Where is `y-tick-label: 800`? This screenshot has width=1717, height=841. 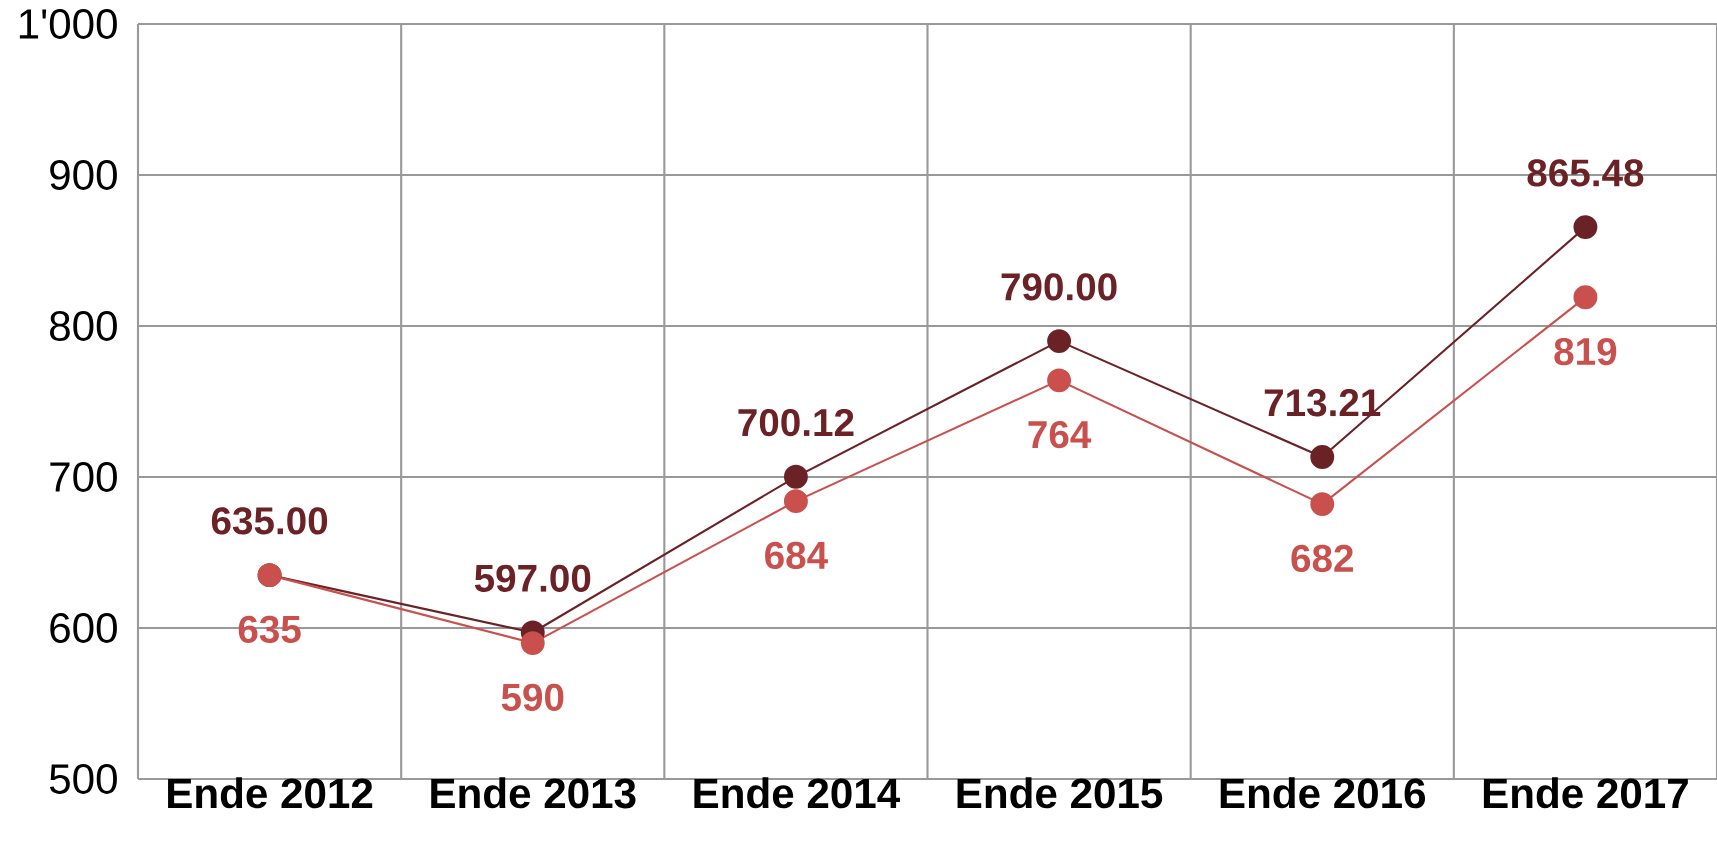 y-tick-label: 800 is located at coordinates (83, 326).